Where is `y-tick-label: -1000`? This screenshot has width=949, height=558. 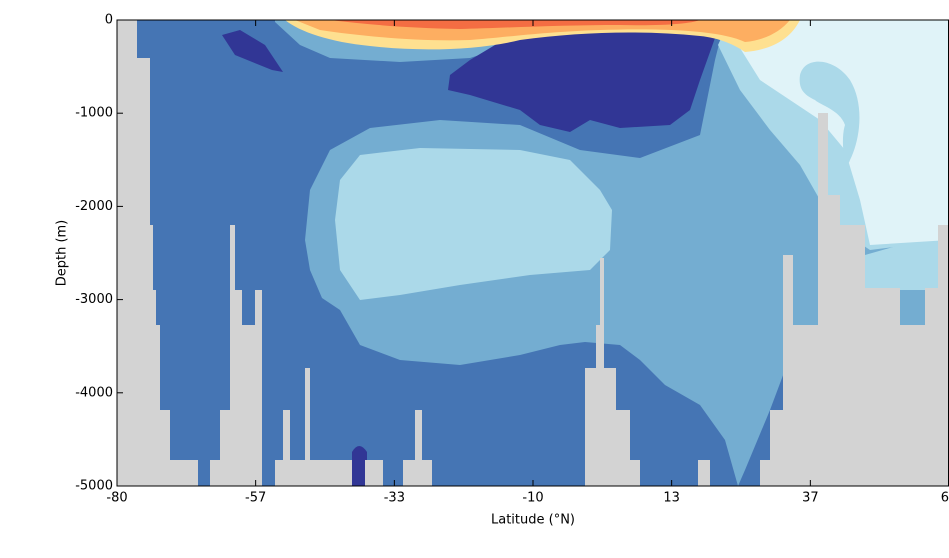 y-tick-label: -1000 is located at coordinates (94, 113).